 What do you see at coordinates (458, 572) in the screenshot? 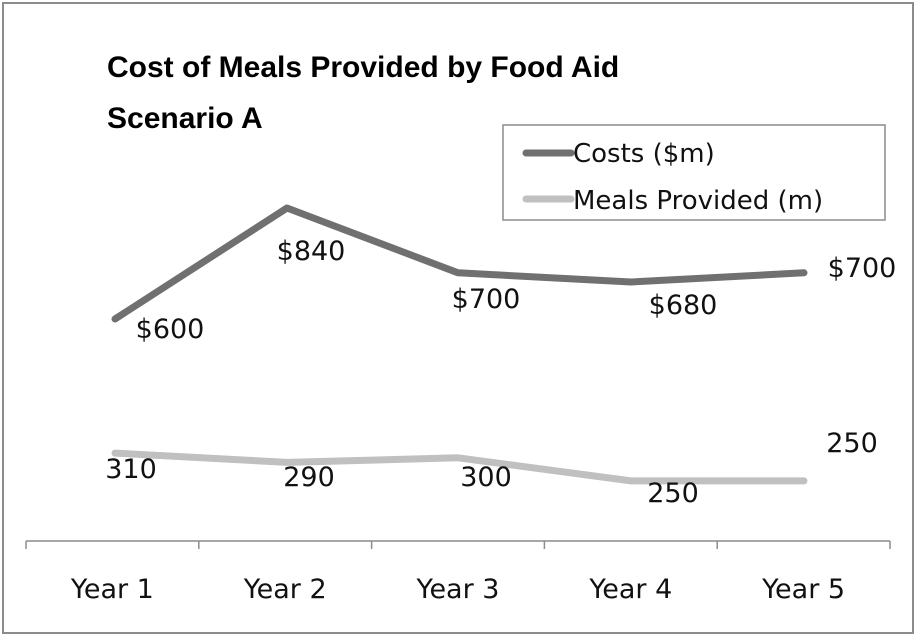
I see `x-axis: Year 1 Year 2 Year 3 Year 4 Year 5` at bounding box center [458, 572].